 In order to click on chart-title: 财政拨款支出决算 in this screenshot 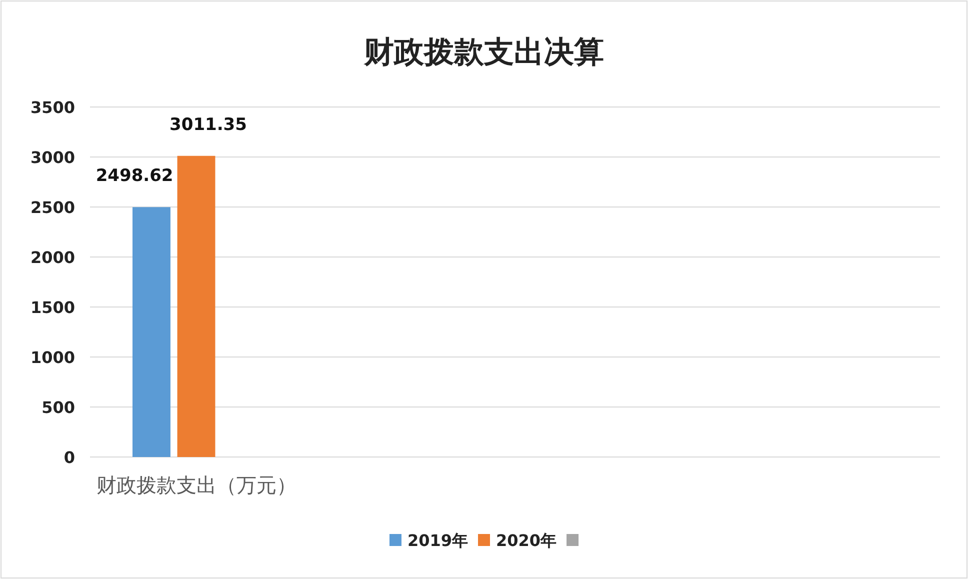, I will do `click(483, 52)`.